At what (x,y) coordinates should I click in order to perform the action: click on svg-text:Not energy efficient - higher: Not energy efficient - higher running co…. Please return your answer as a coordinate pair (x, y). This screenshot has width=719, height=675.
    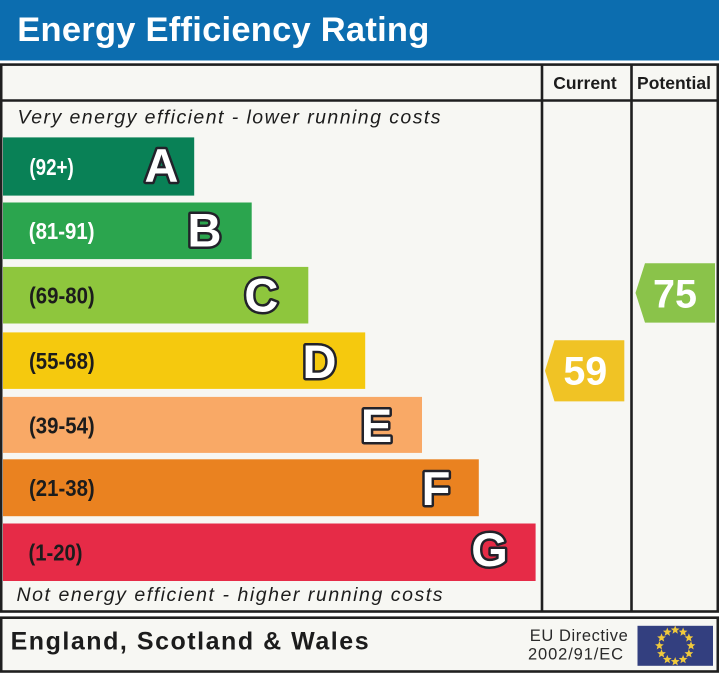
    Looking at the image, I should click on (230, 595).